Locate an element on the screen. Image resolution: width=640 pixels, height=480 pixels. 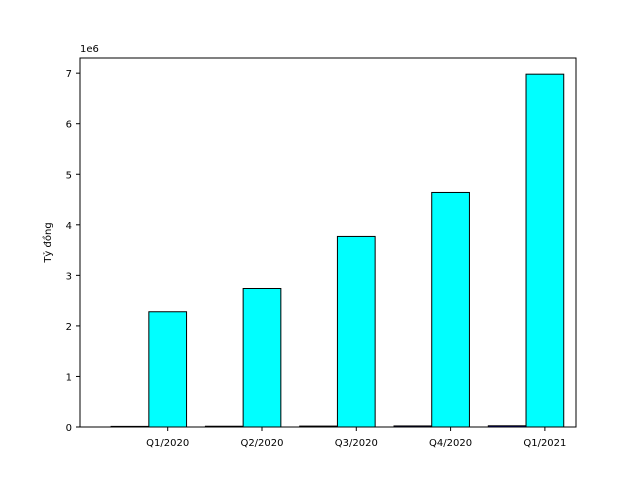
y-tick-label-2: 2 is located at coordinates (69, 327).